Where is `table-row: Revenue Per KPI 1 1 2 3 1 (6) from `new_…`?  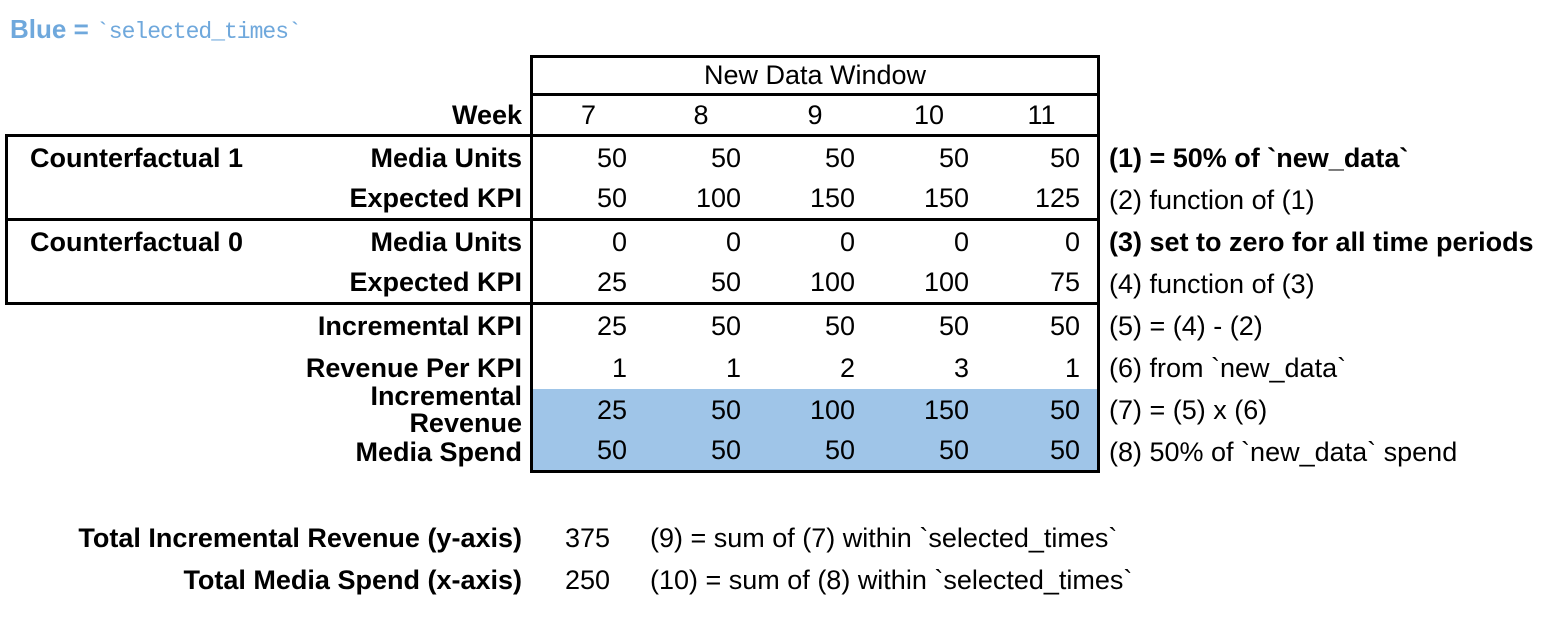
table-row: Revenue Per KPI 1 1 2 3 1 (6) from `new_… is located at coordinates (774, 368).